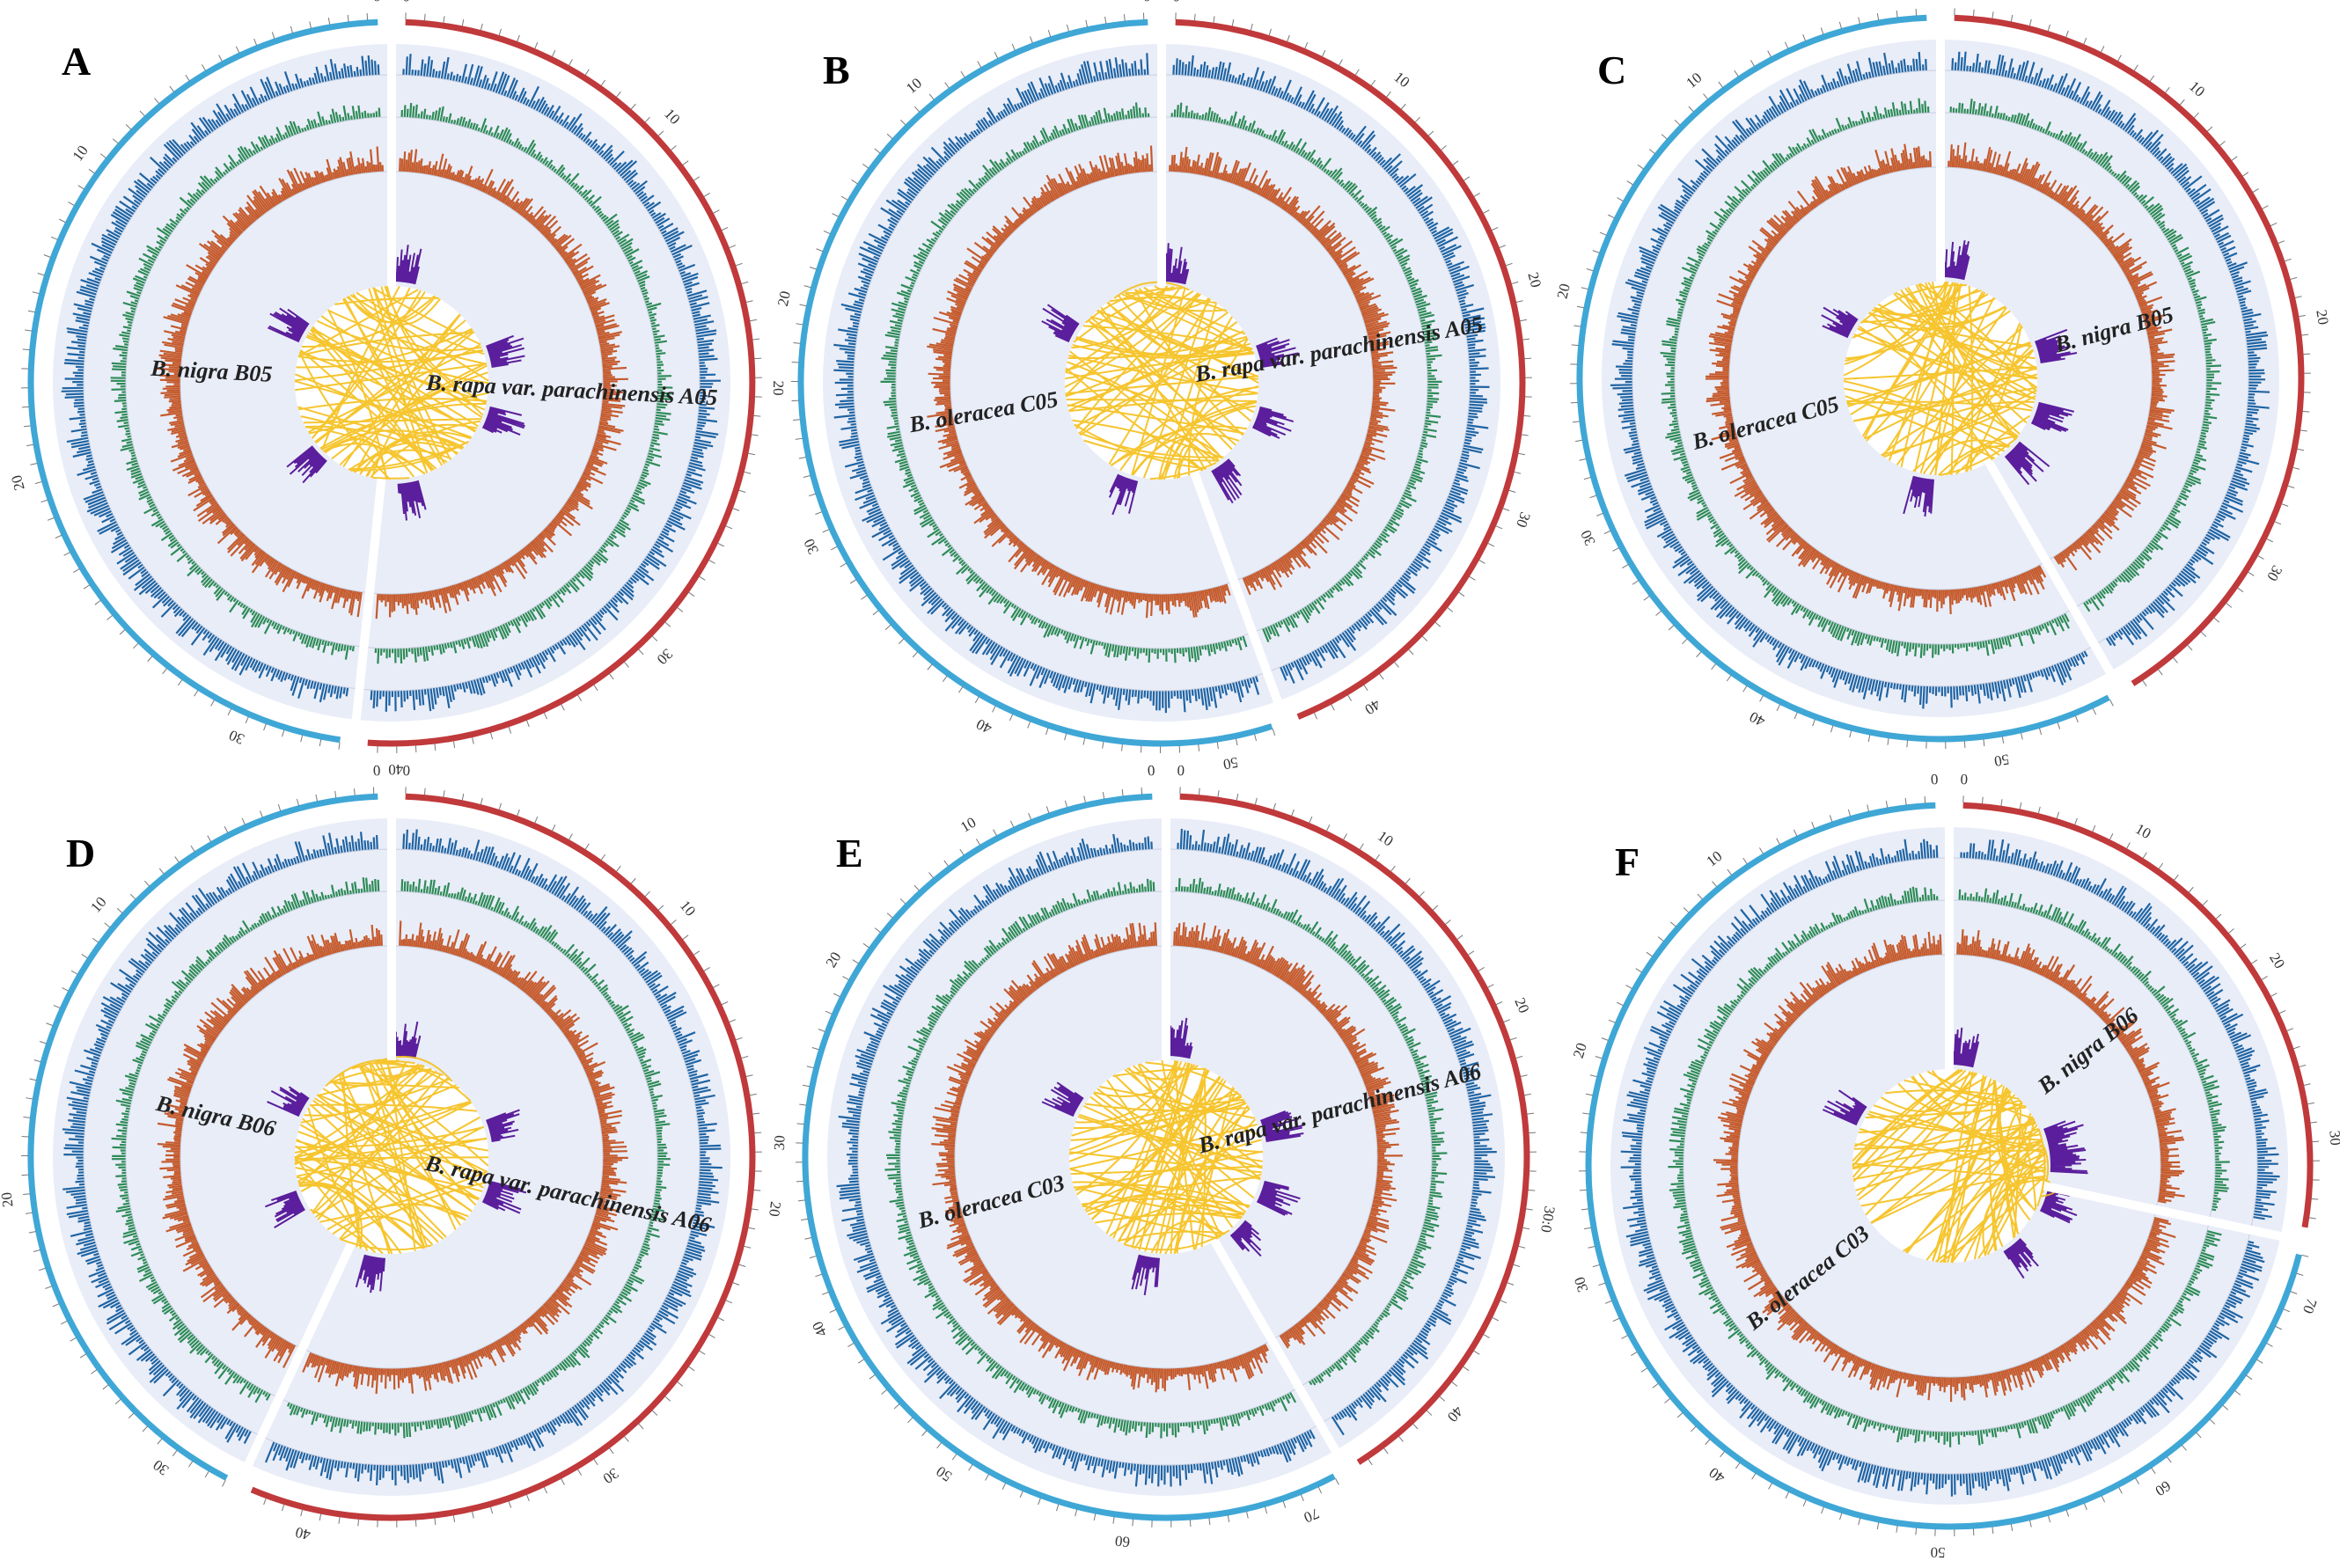 This screenshot has width=2340, height=1568. I want to click on panel-letter: B, so click(836, 70).